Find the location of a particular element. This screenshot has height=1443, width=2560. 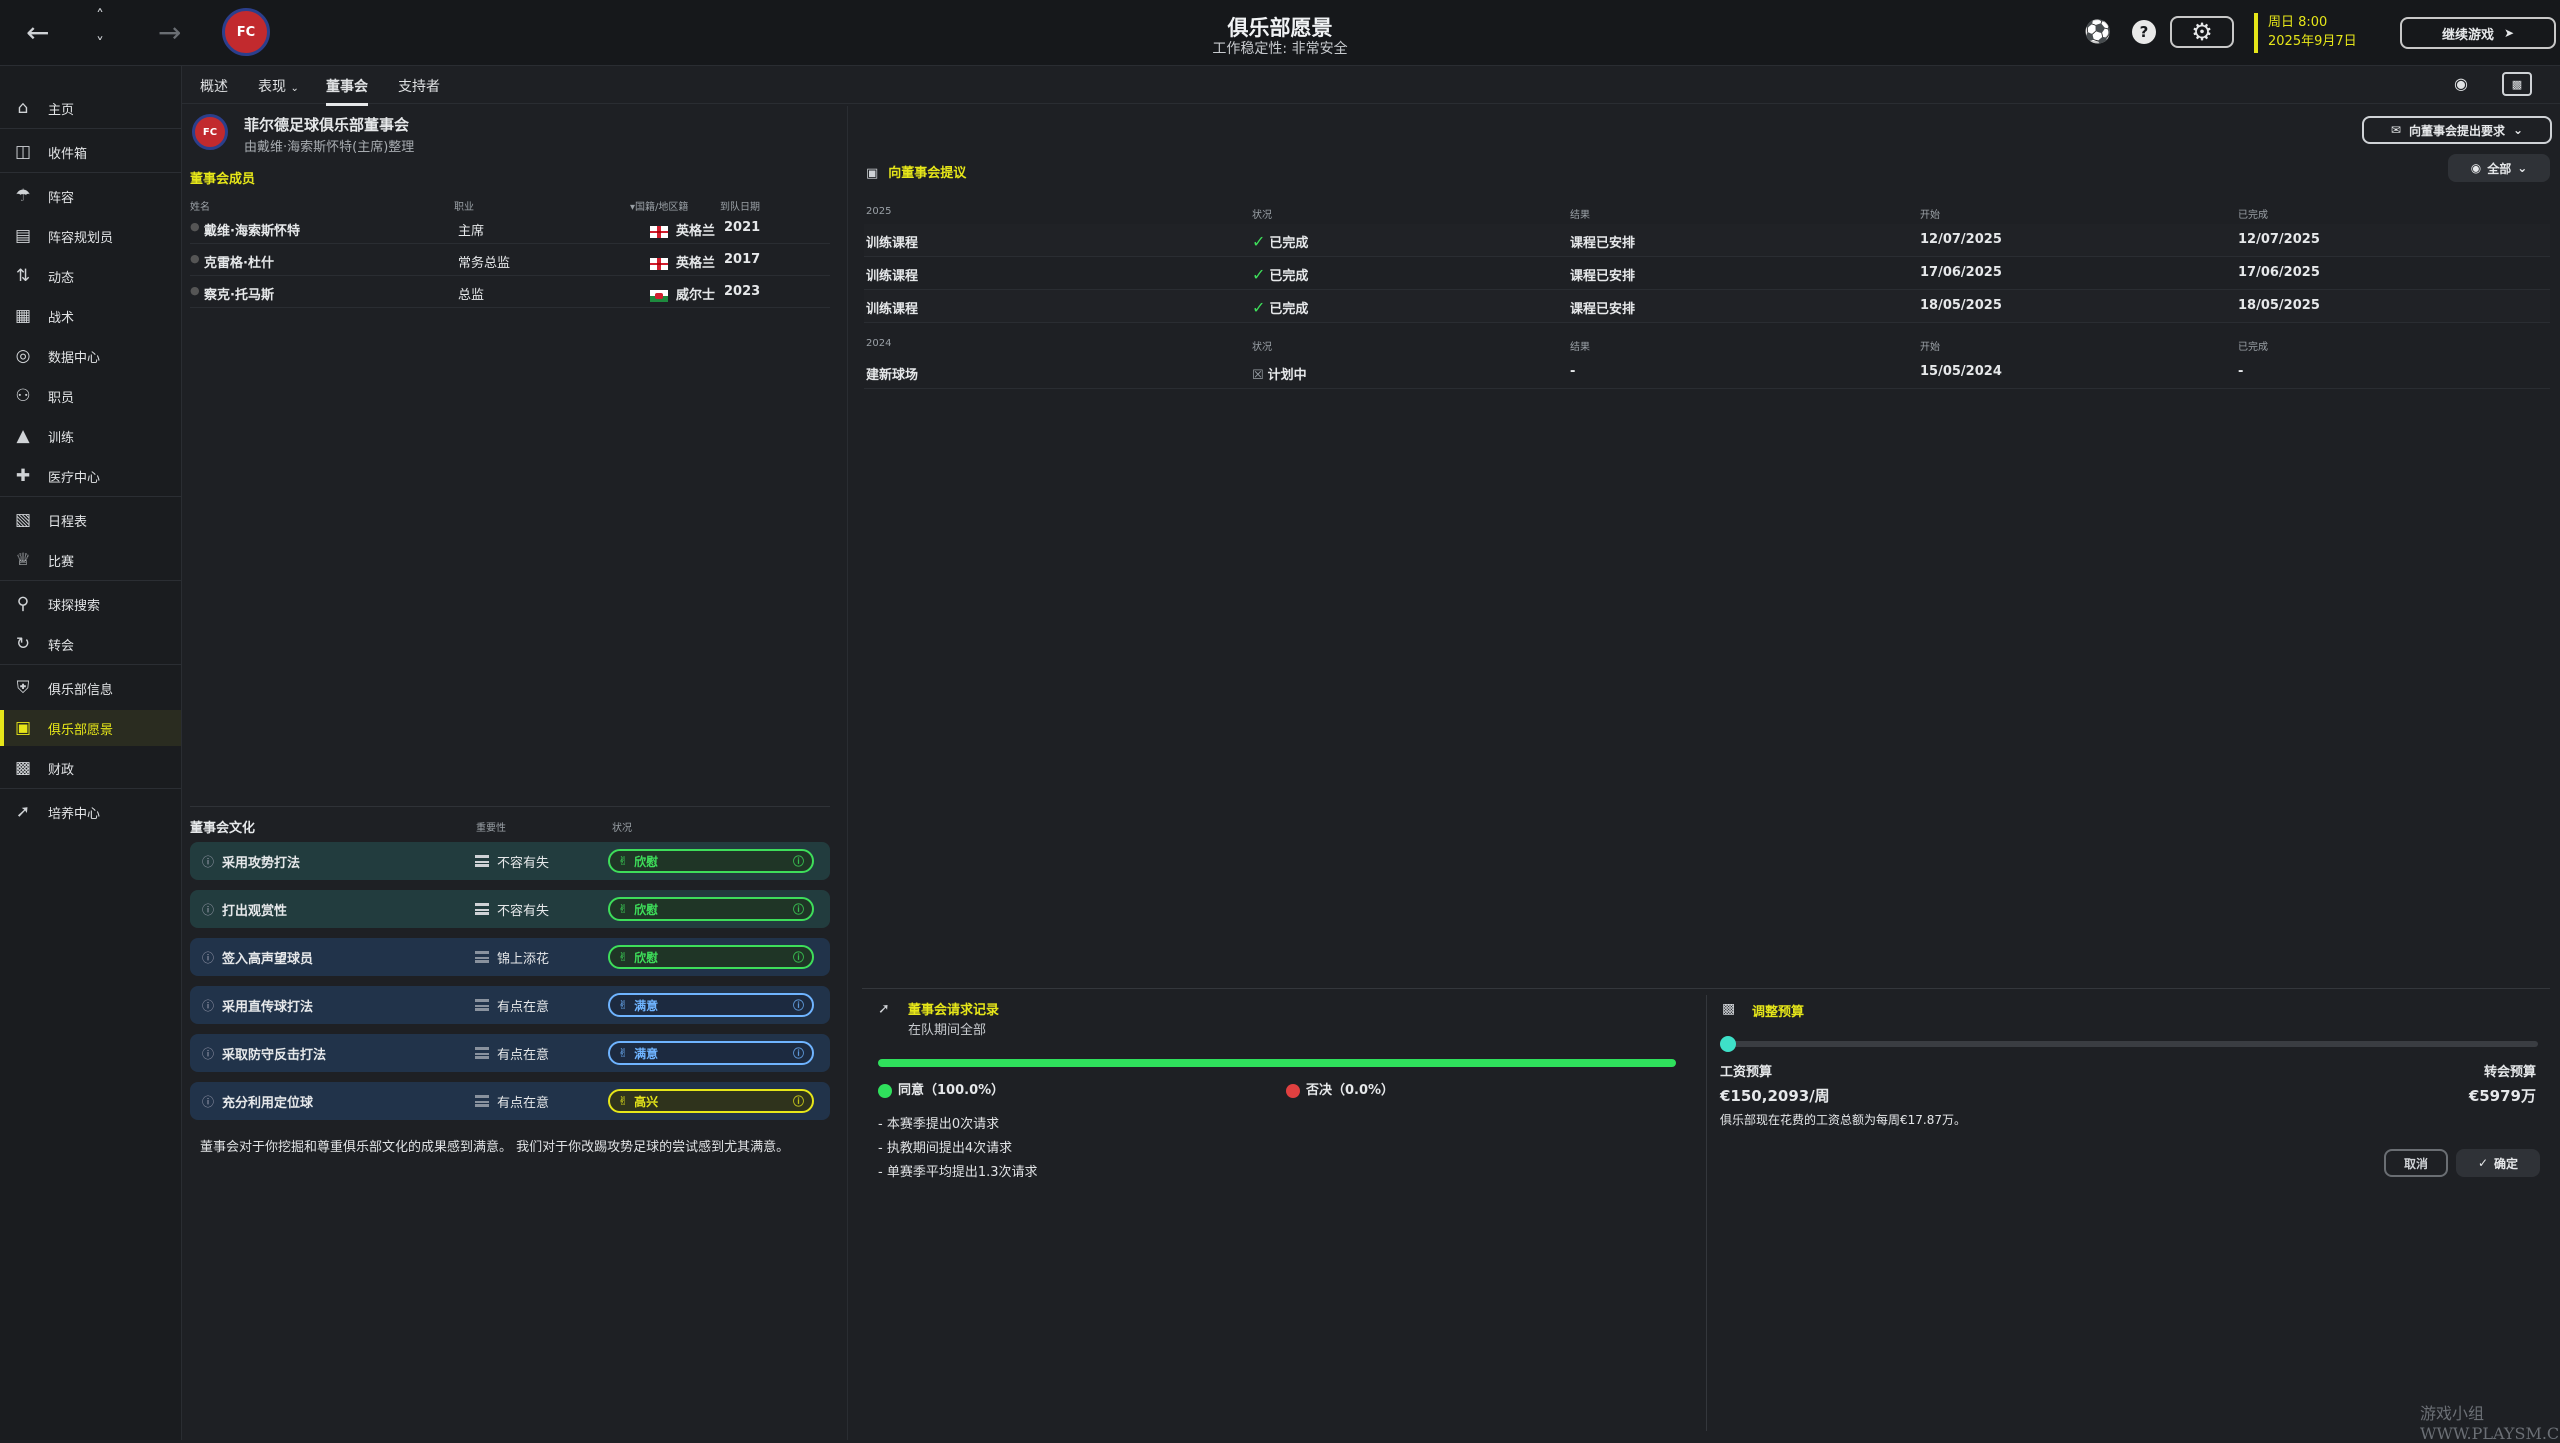

reject-label: 否决（0.0%） is located at coordinates (1350, 1090).